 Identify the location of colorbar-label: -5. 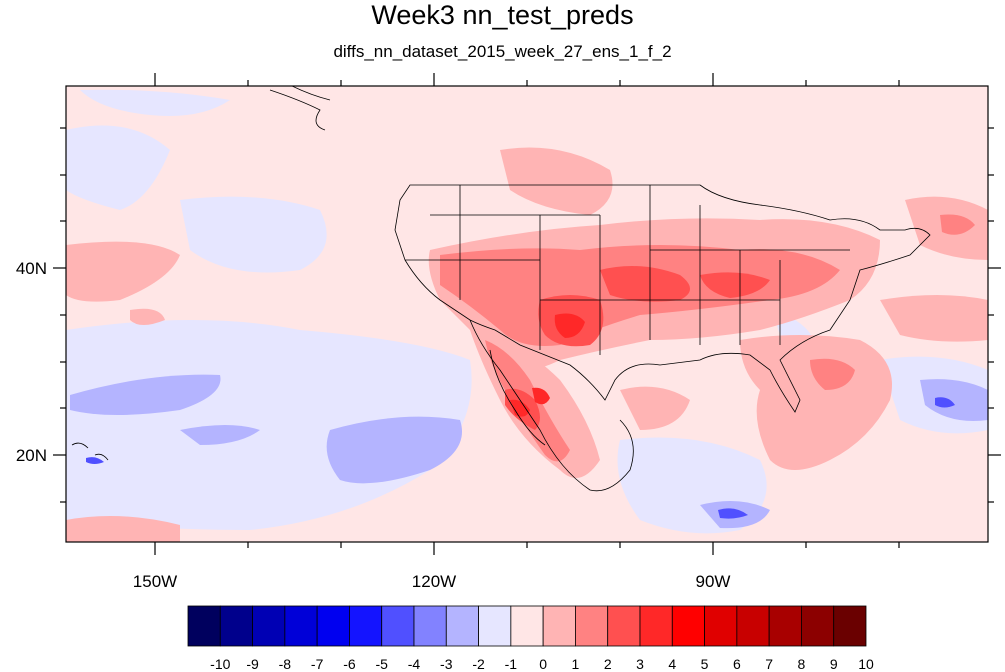
(381, 664).